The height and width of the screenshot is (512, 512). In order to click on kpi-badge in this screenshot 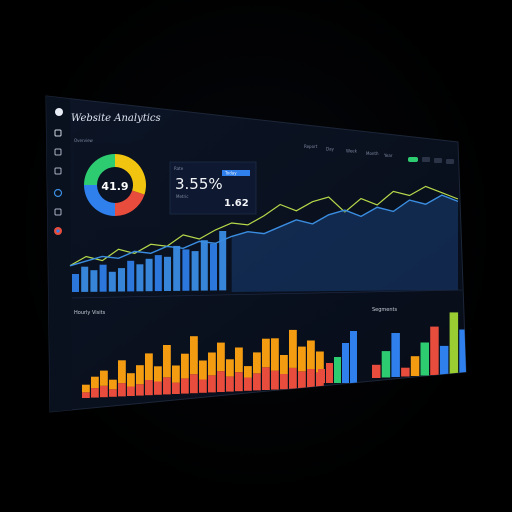, I will do `click(236, 173)`.